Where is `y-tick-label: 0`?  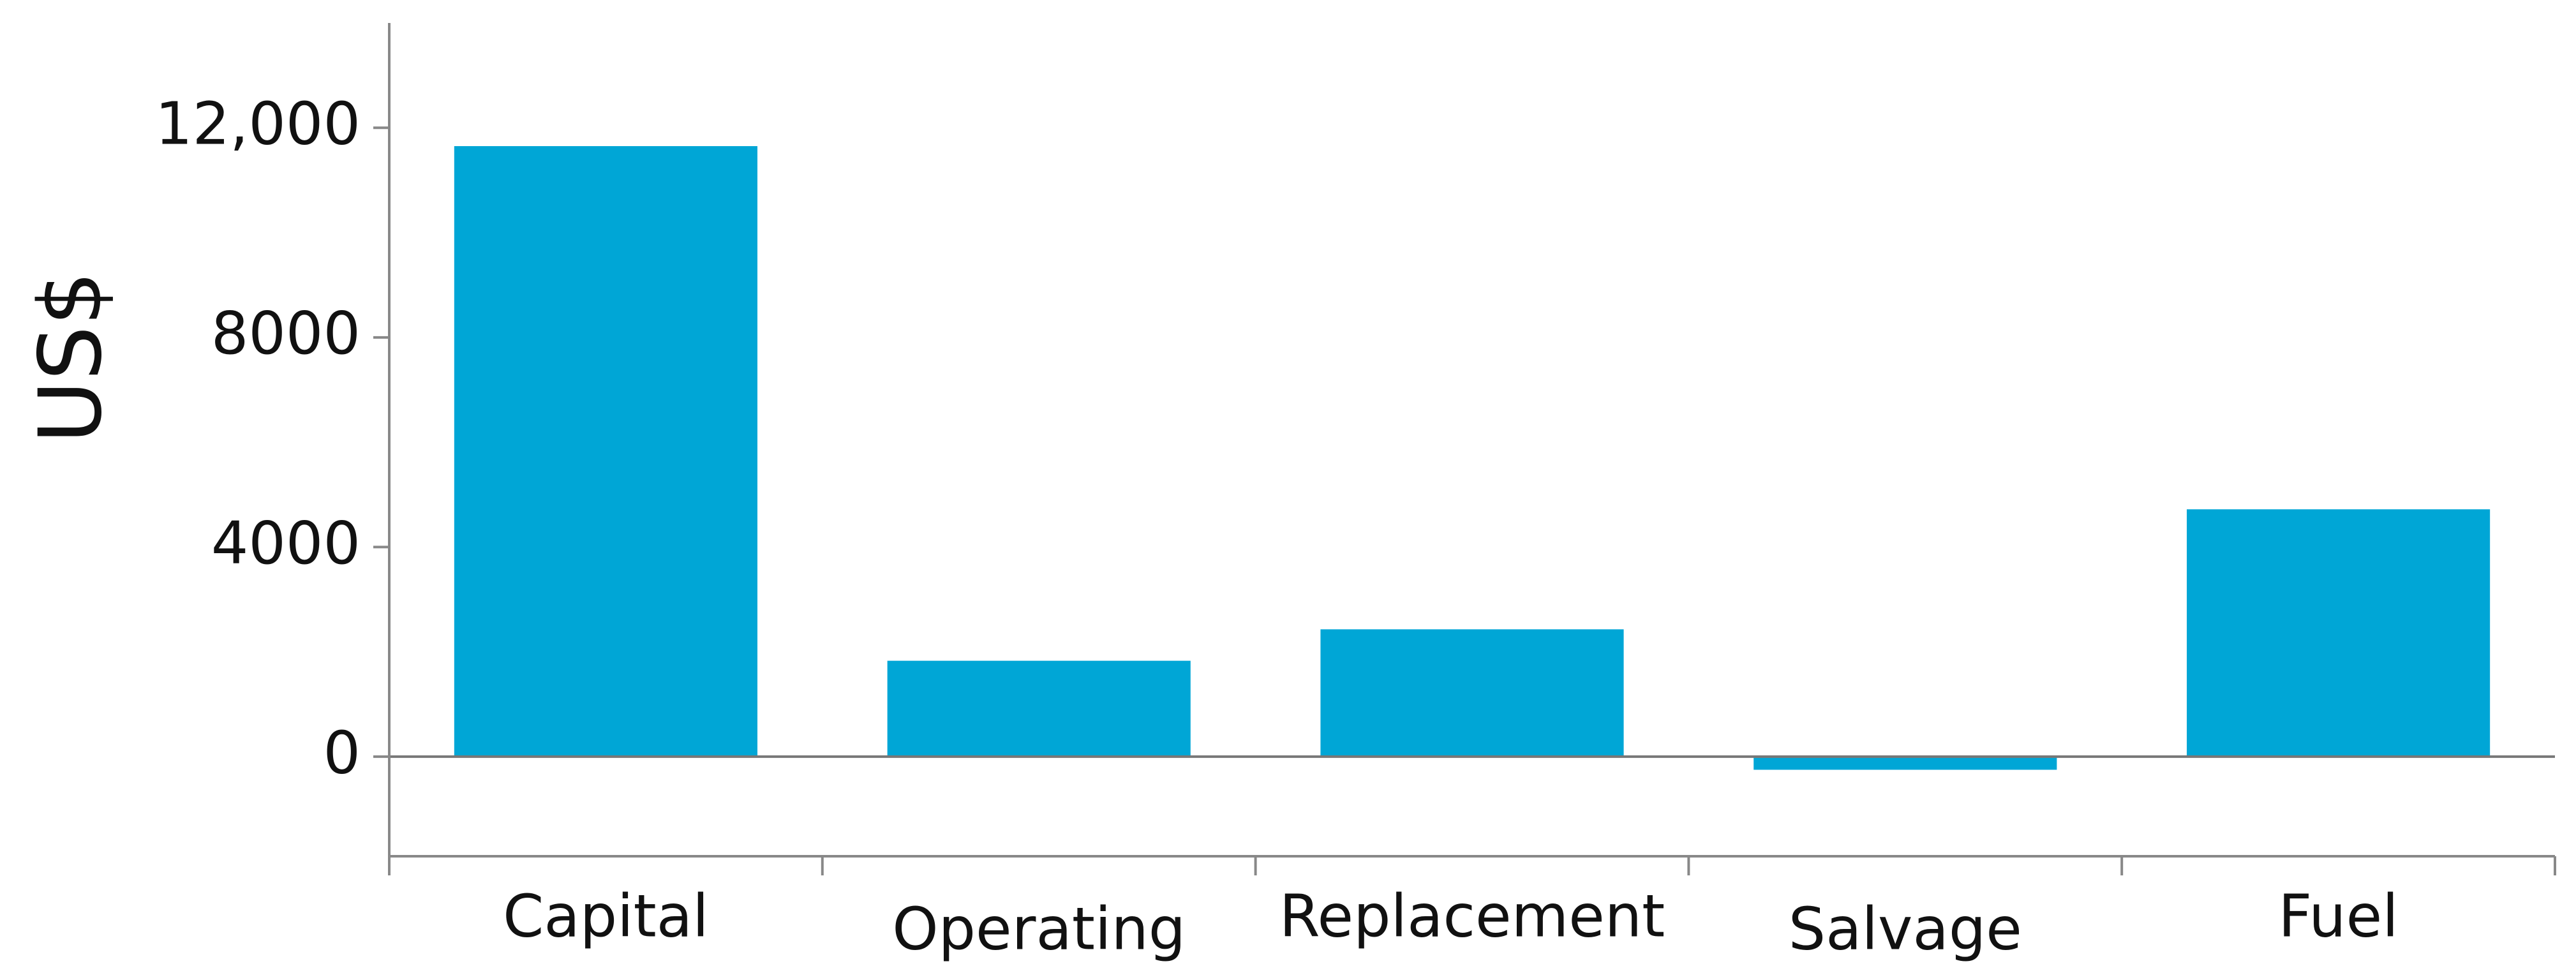
y-tick-label: 0 is located at coordinates (342, 752).